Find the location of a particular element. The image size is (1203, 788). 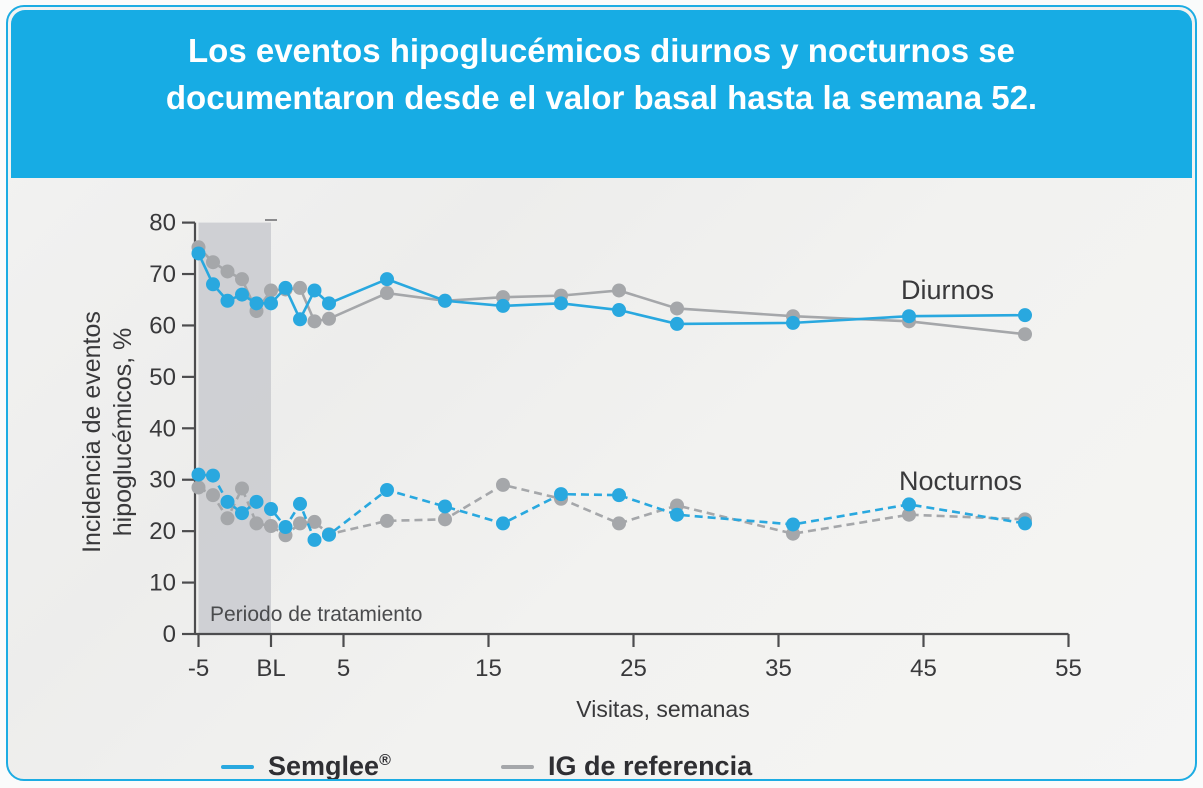

x-tick-label: 5 is located at coordinates (343, 668).